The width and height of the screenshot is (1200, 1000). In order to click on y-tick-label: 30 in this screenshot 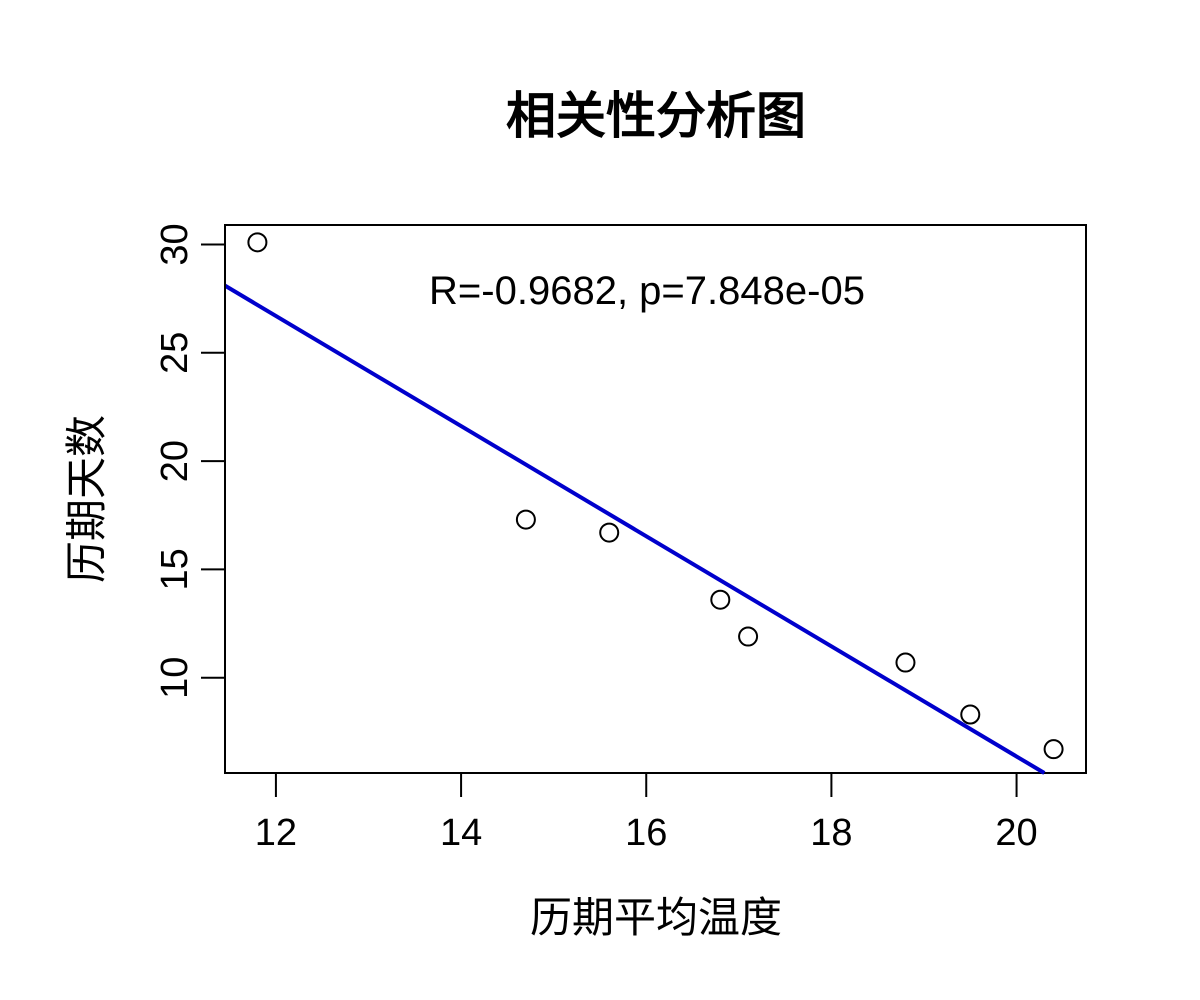, I will do `click(175, 244)`.